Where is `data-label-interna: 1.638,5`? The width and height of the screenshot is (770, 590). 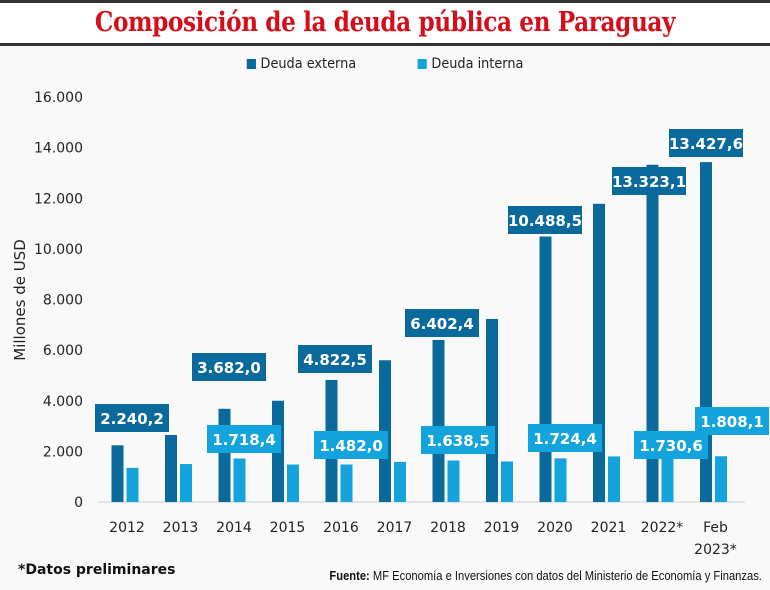
data-label-interna: 1.638,5 is located at coordinates (458, 441).